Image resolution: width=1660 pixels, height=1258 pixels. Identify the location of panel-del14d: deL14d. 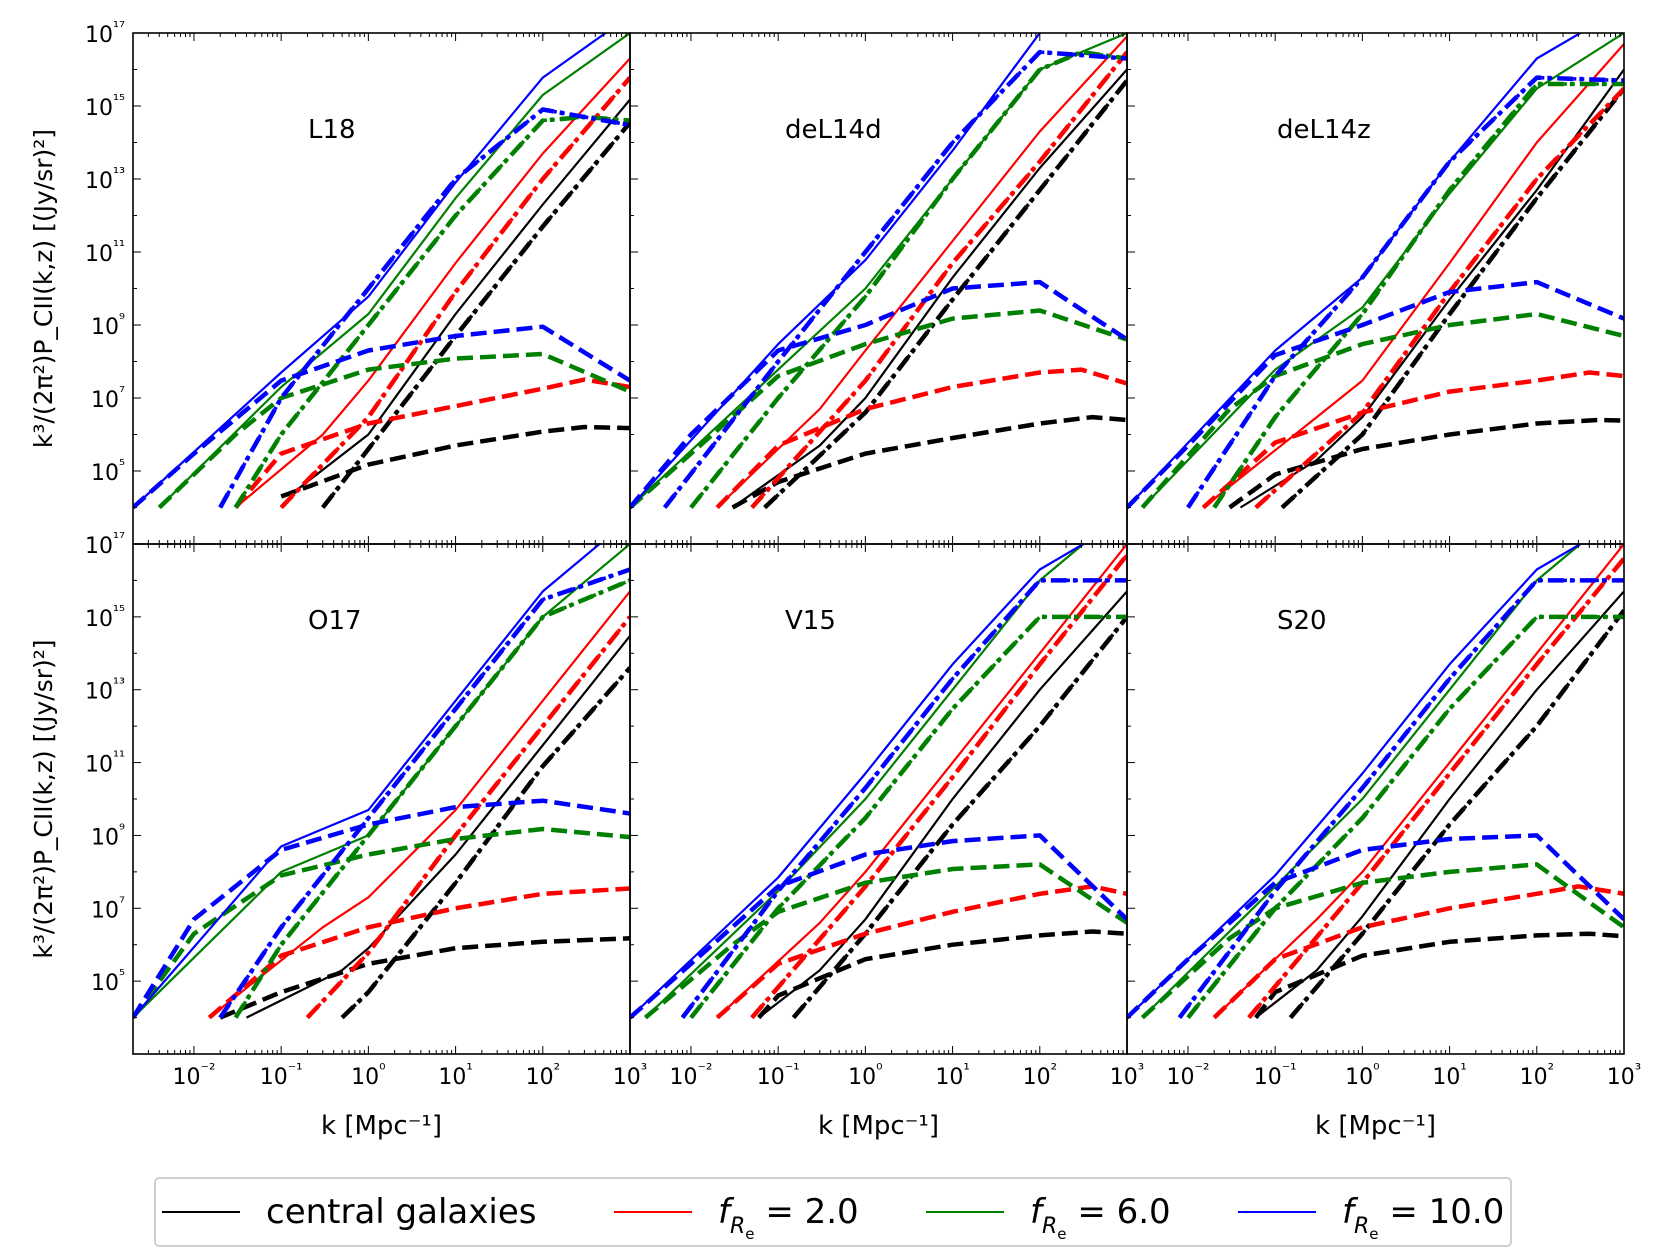
(878, 288).